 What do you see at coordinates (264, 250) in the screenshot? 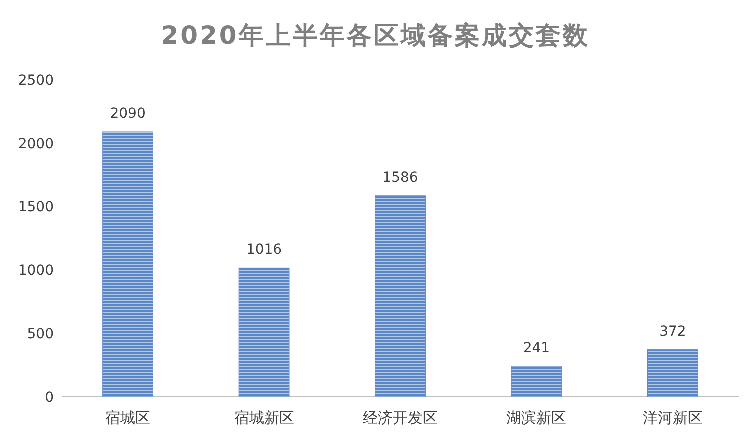
I see `data-label: 1016` at bounding box center [264, 250].